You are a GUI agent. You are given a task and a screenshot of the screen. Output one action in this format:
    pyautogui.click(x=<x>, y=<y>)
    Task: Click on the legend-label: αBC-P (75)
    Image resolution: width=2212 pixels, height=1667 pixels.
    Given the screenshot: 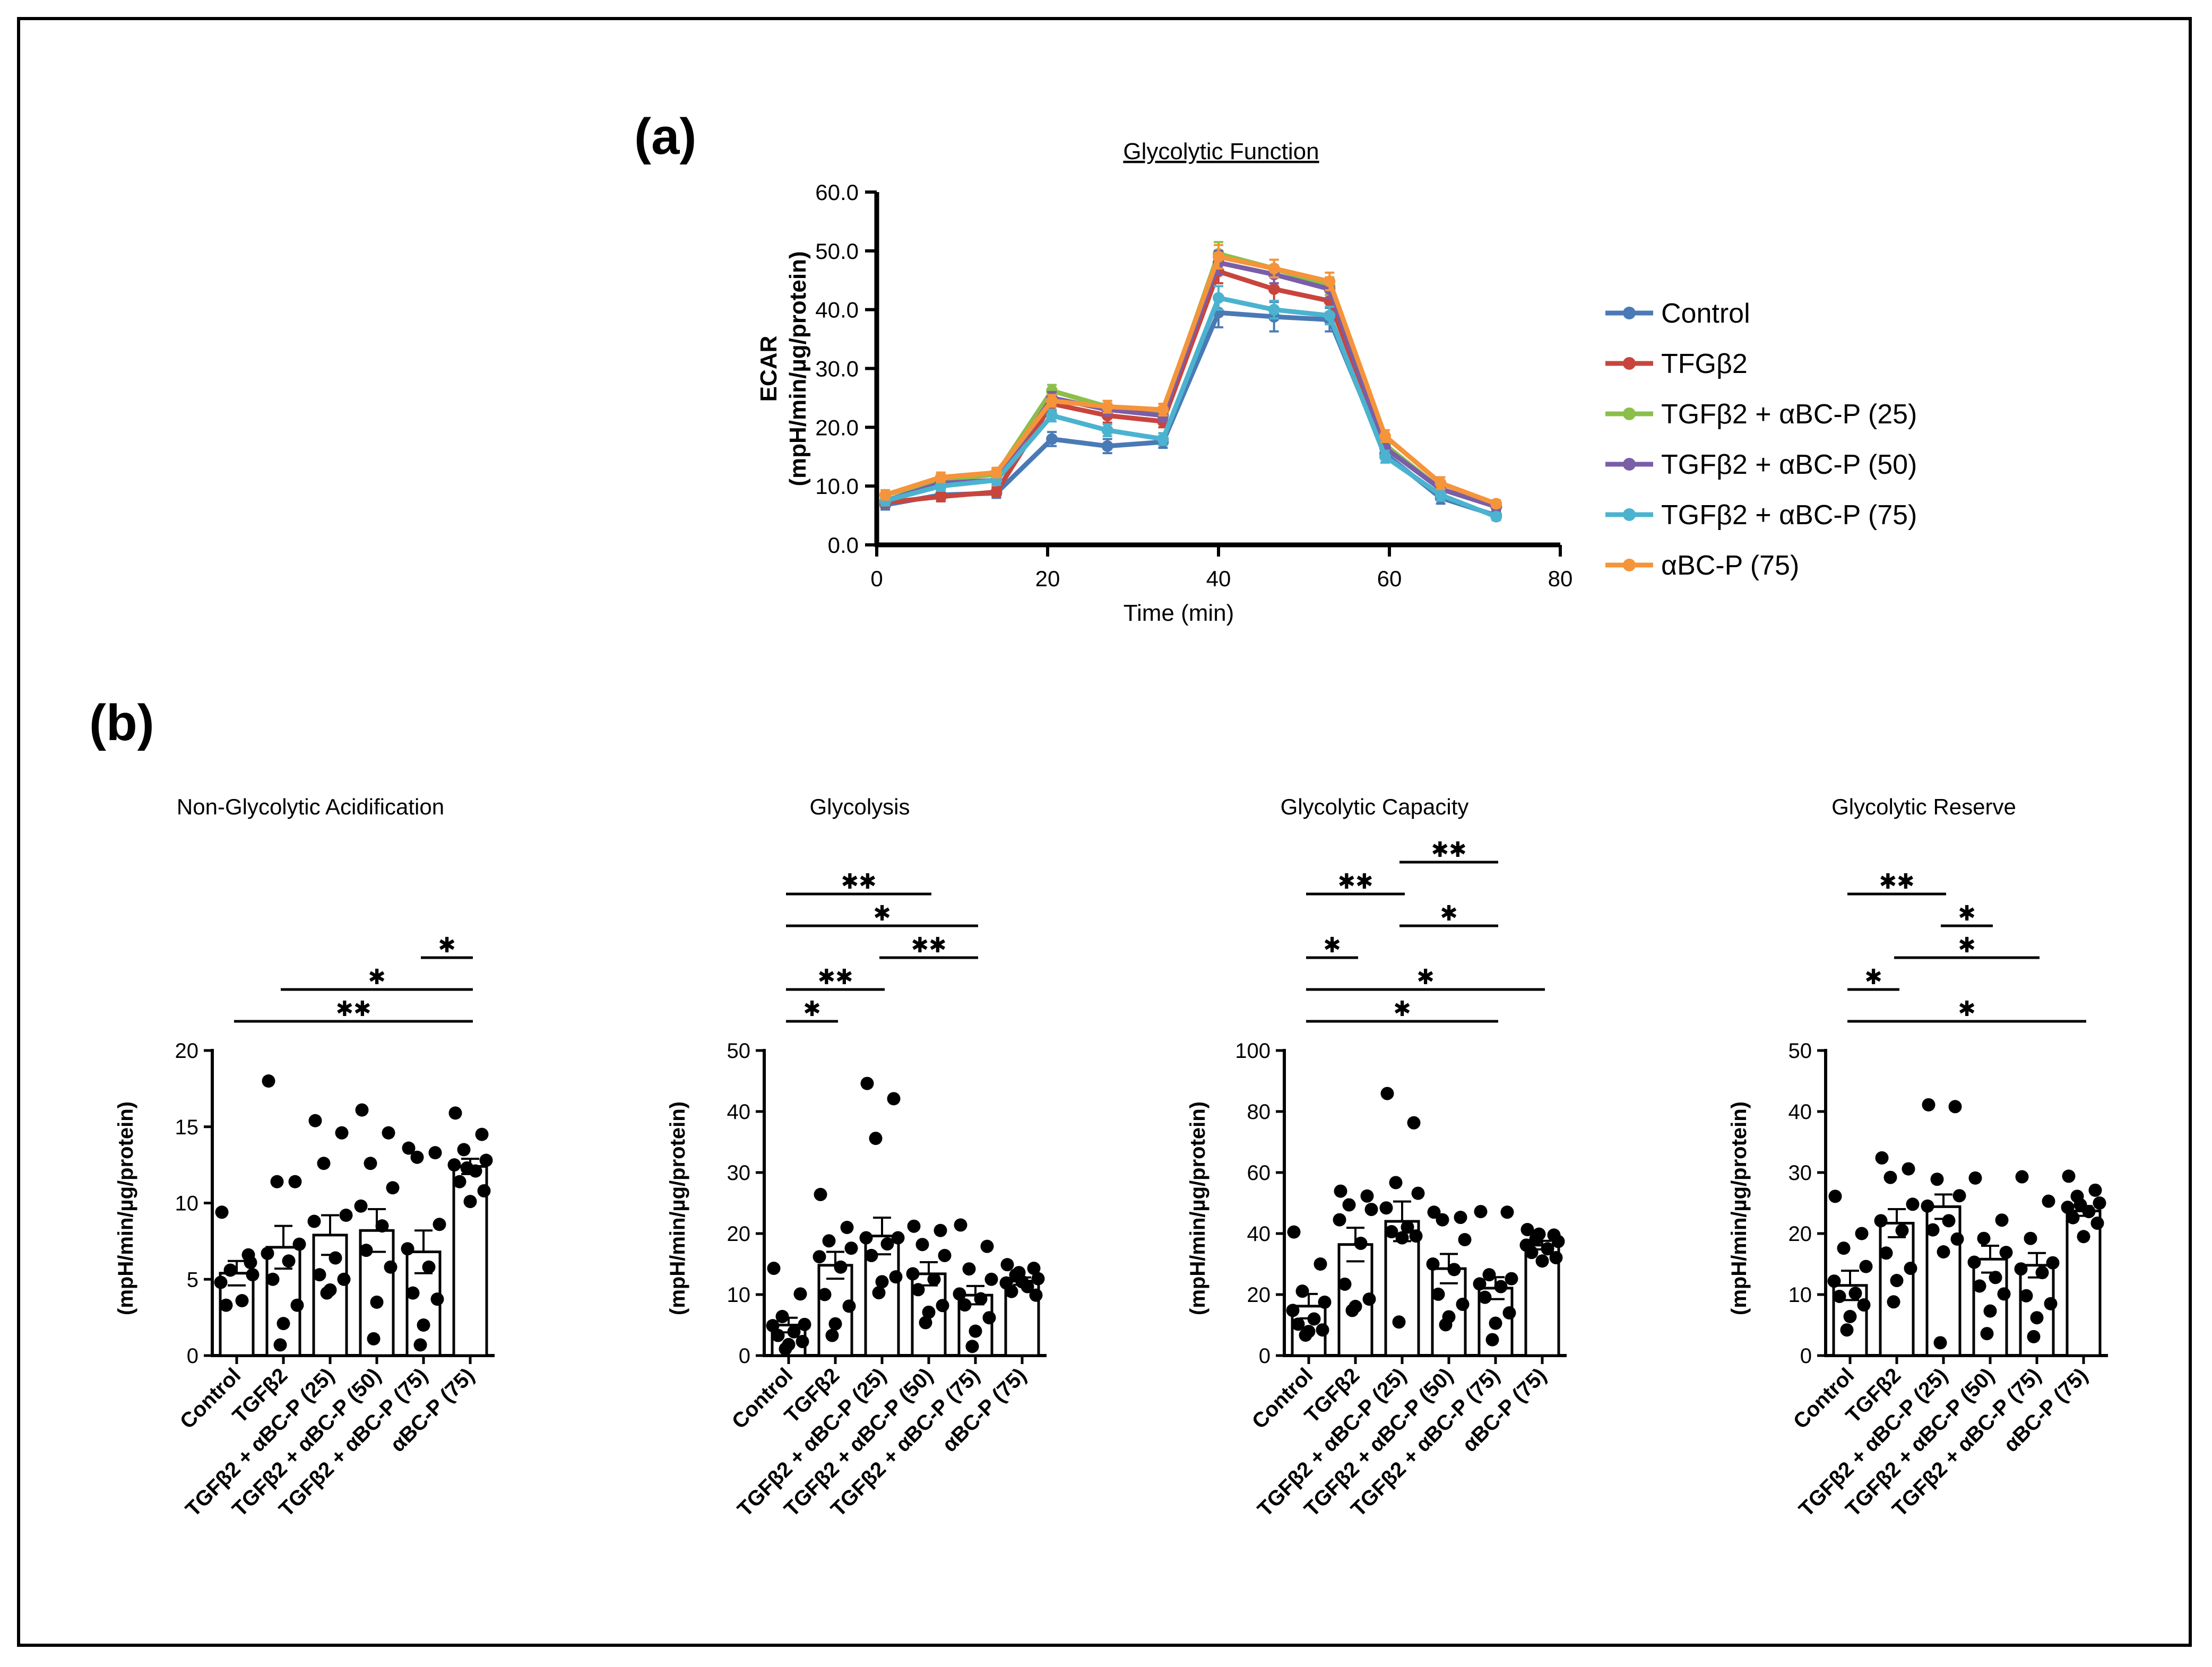 What is the action you would take?
    pyautogui.click(x=1730, y=565)
    